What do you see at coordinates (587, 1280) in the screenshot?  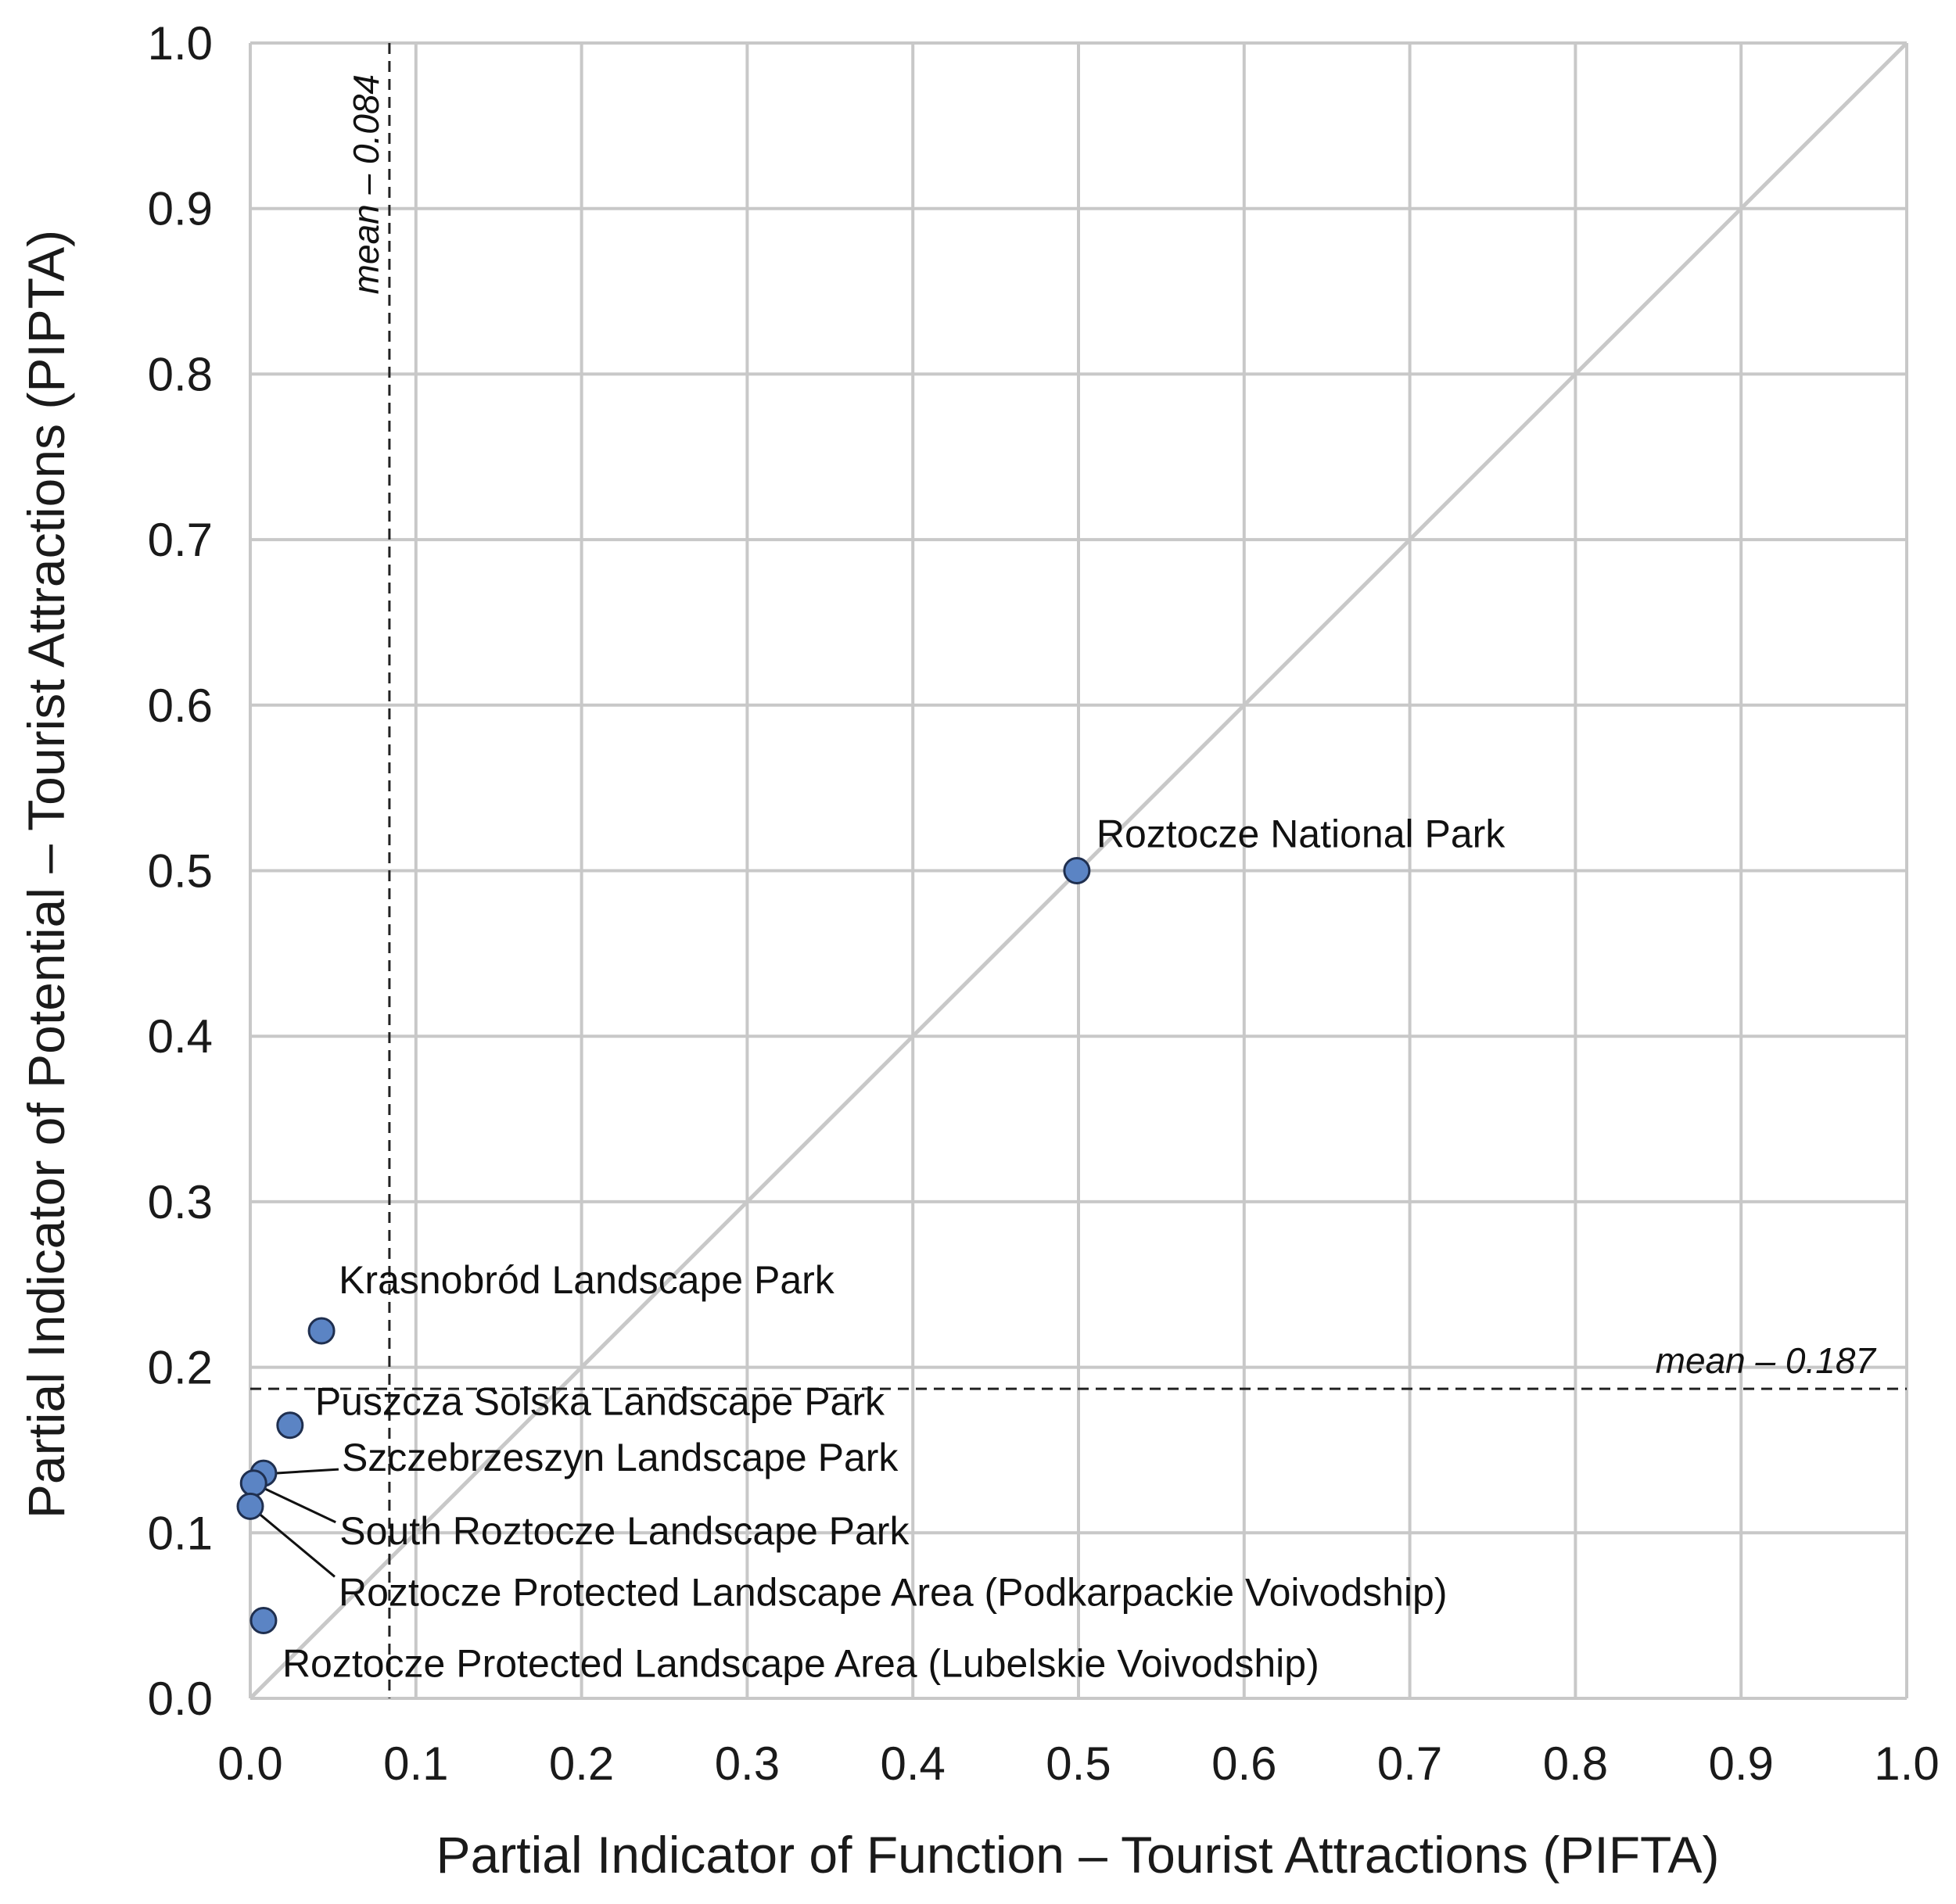 I see `point-label: Krasnobród Landscape Park` at bounding box center [587, 1280].